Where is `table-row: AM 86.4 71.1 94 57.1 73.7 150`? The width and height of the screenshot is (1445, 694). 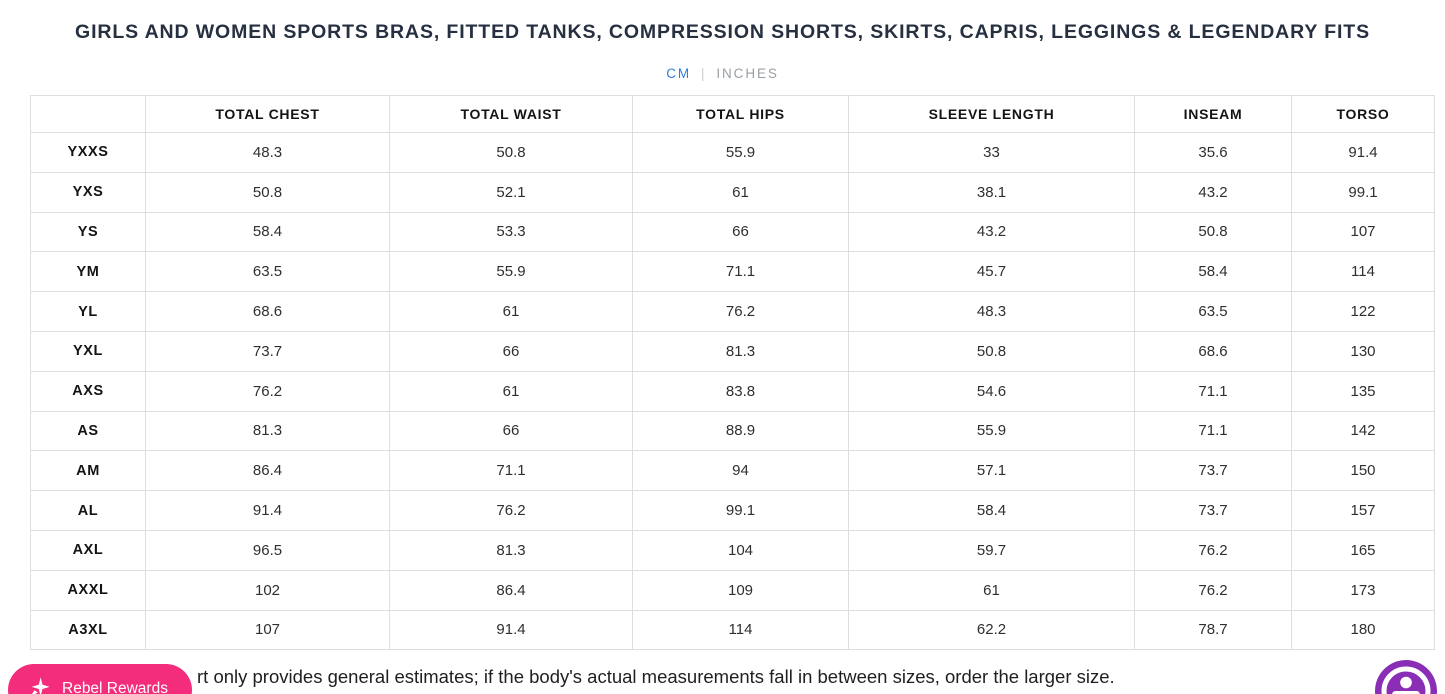 table-row: AM 86.4 71.1 94 57.1 73.7 150 is located at coordinates (732, 471).